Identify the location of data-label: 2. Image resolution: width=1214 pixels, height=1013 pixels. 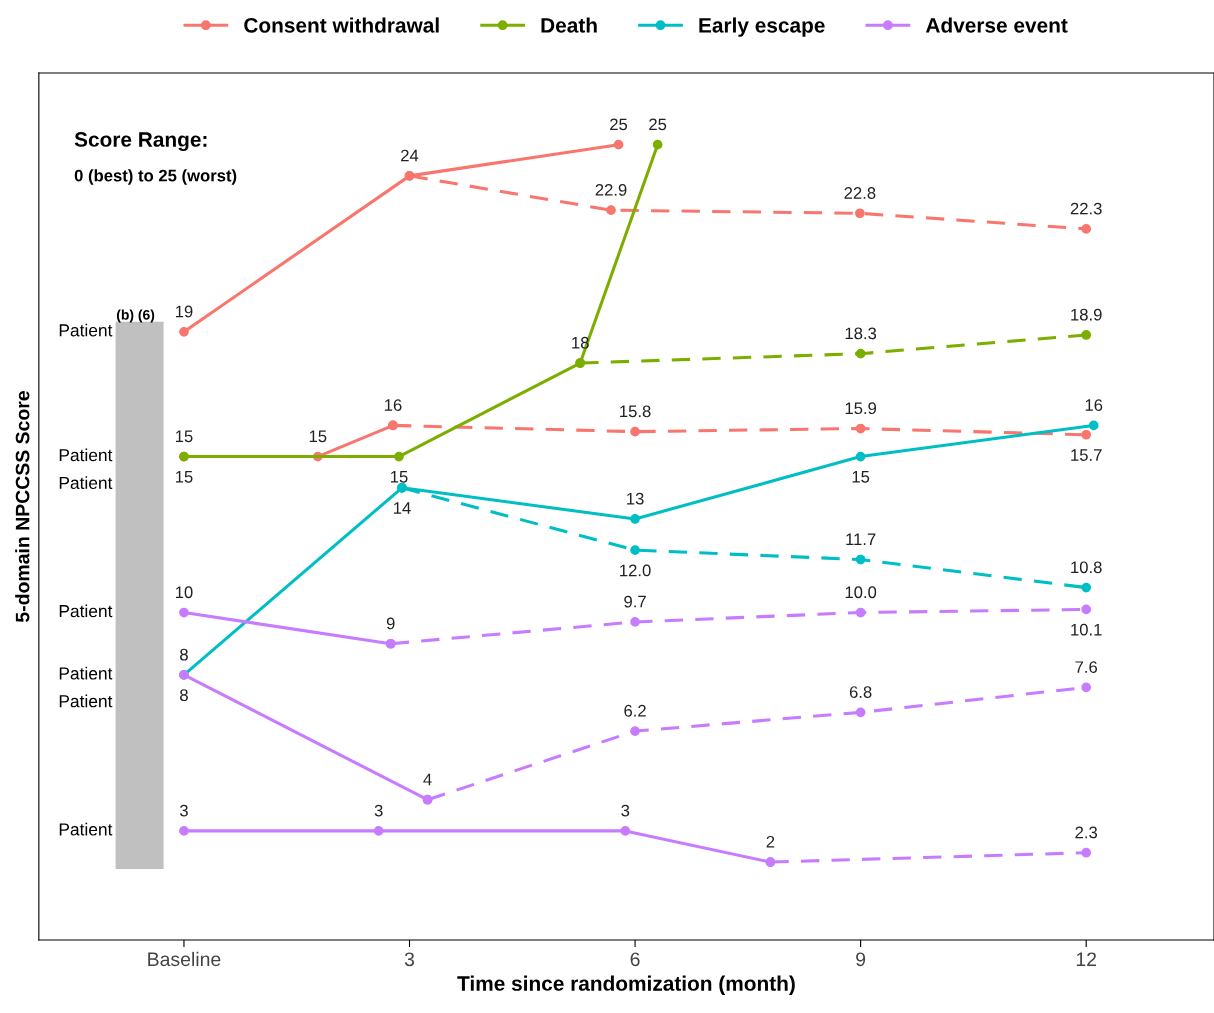
(770, 841).